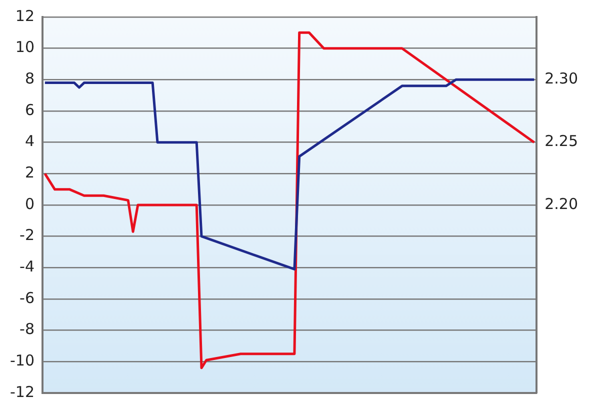  I want to click on y-tick-label: 4, so click(29, 141).